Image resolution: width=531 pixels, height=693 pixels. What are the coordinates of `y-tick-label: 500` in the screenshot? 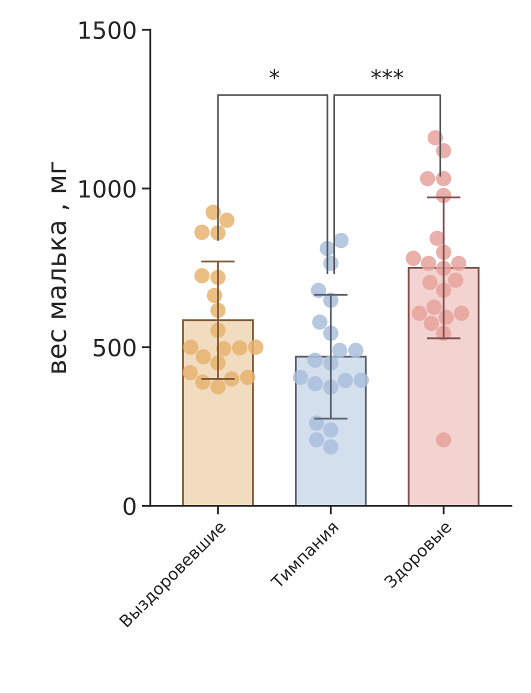 It's located at (115, 347).